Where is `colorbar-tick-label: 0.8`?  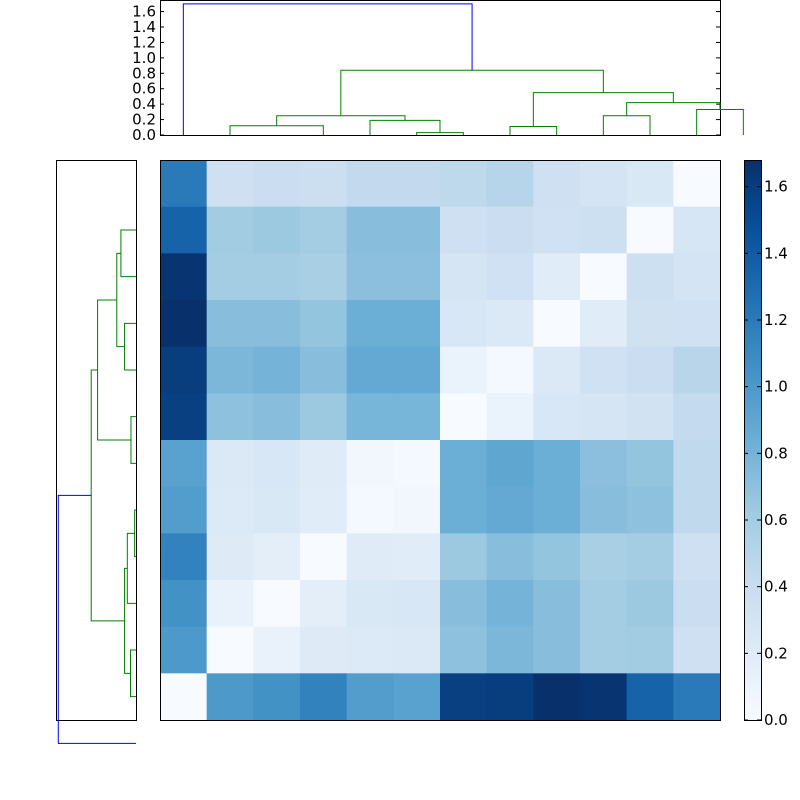
colorbar-tick-label: 0.8 is located at coordinates (776, 453).